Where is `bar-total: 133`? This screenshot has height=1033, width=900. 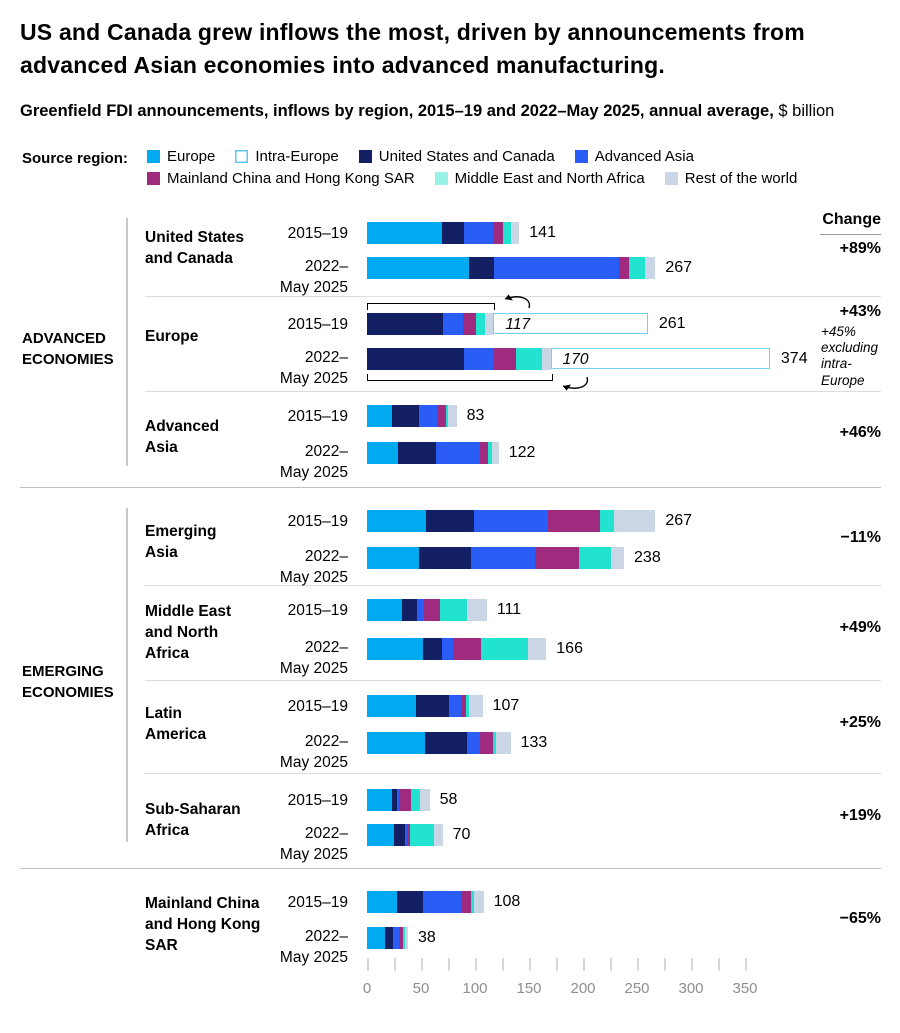
bar-total: 133 is located at coordinates (534, 742).